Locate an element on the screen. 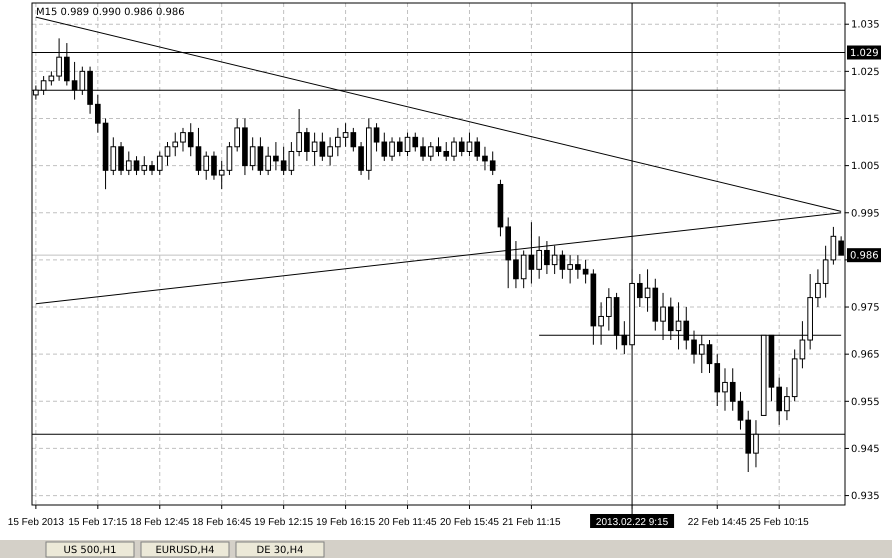 The height and width of the screenshot is (558, 892). x-tick-label: 15 Feb 17:15 is located at coordinates (98, 522).